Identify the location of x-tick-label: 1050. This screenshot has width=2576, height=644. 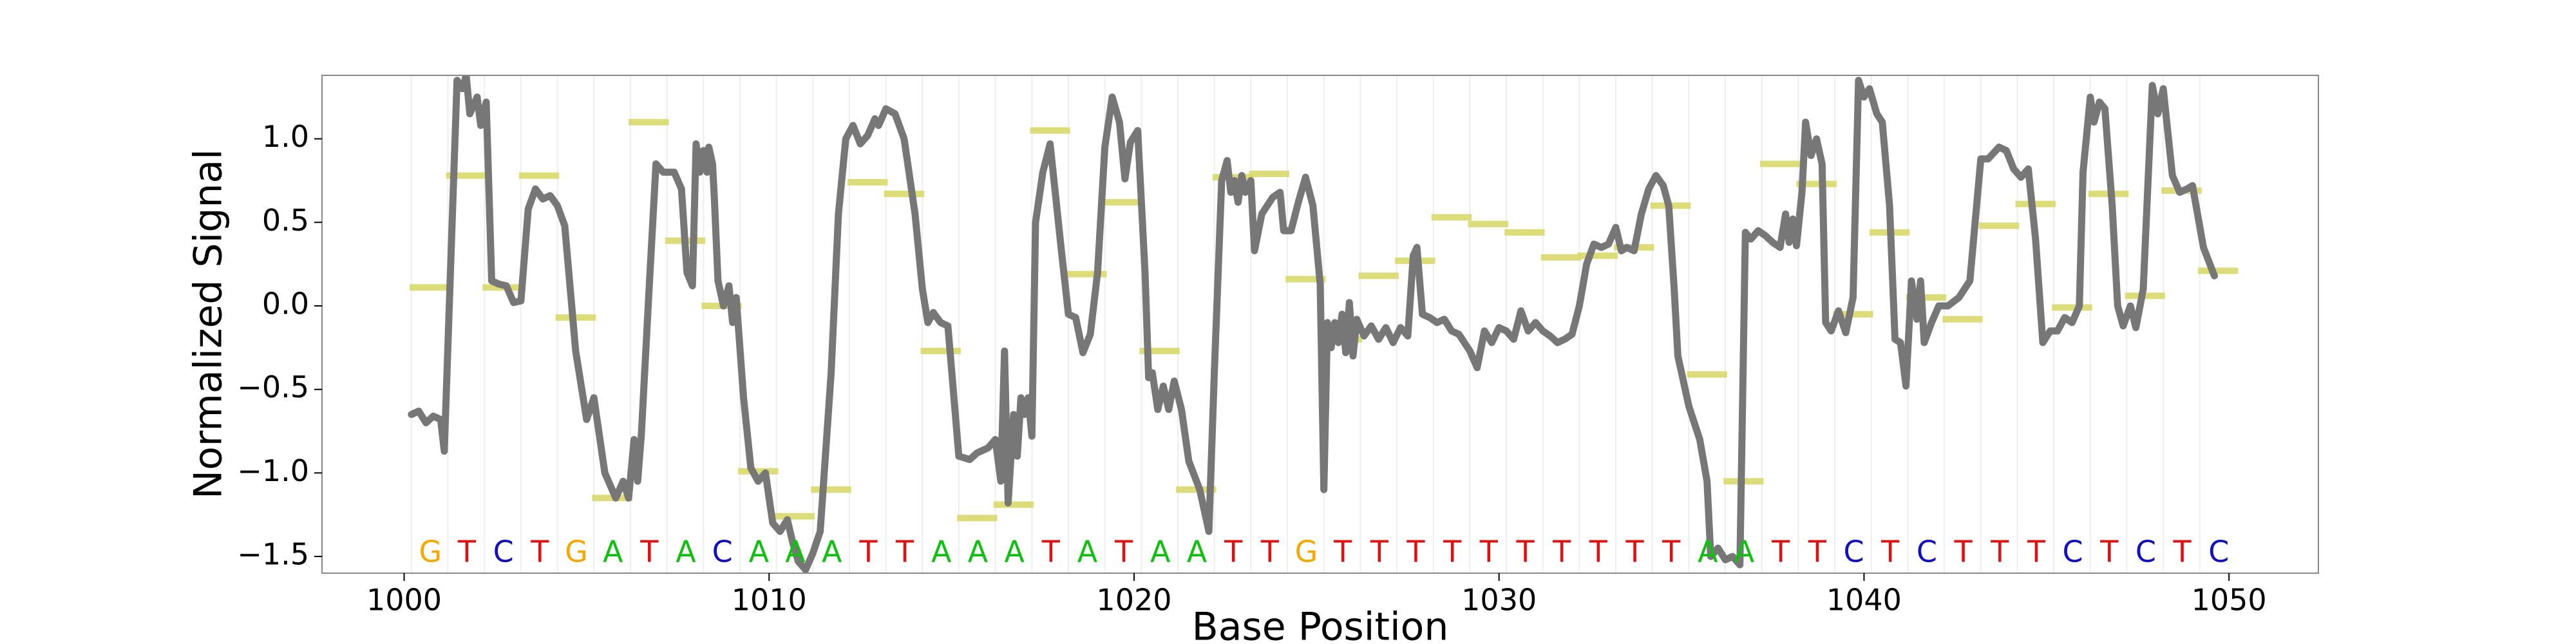
(2229, 601).